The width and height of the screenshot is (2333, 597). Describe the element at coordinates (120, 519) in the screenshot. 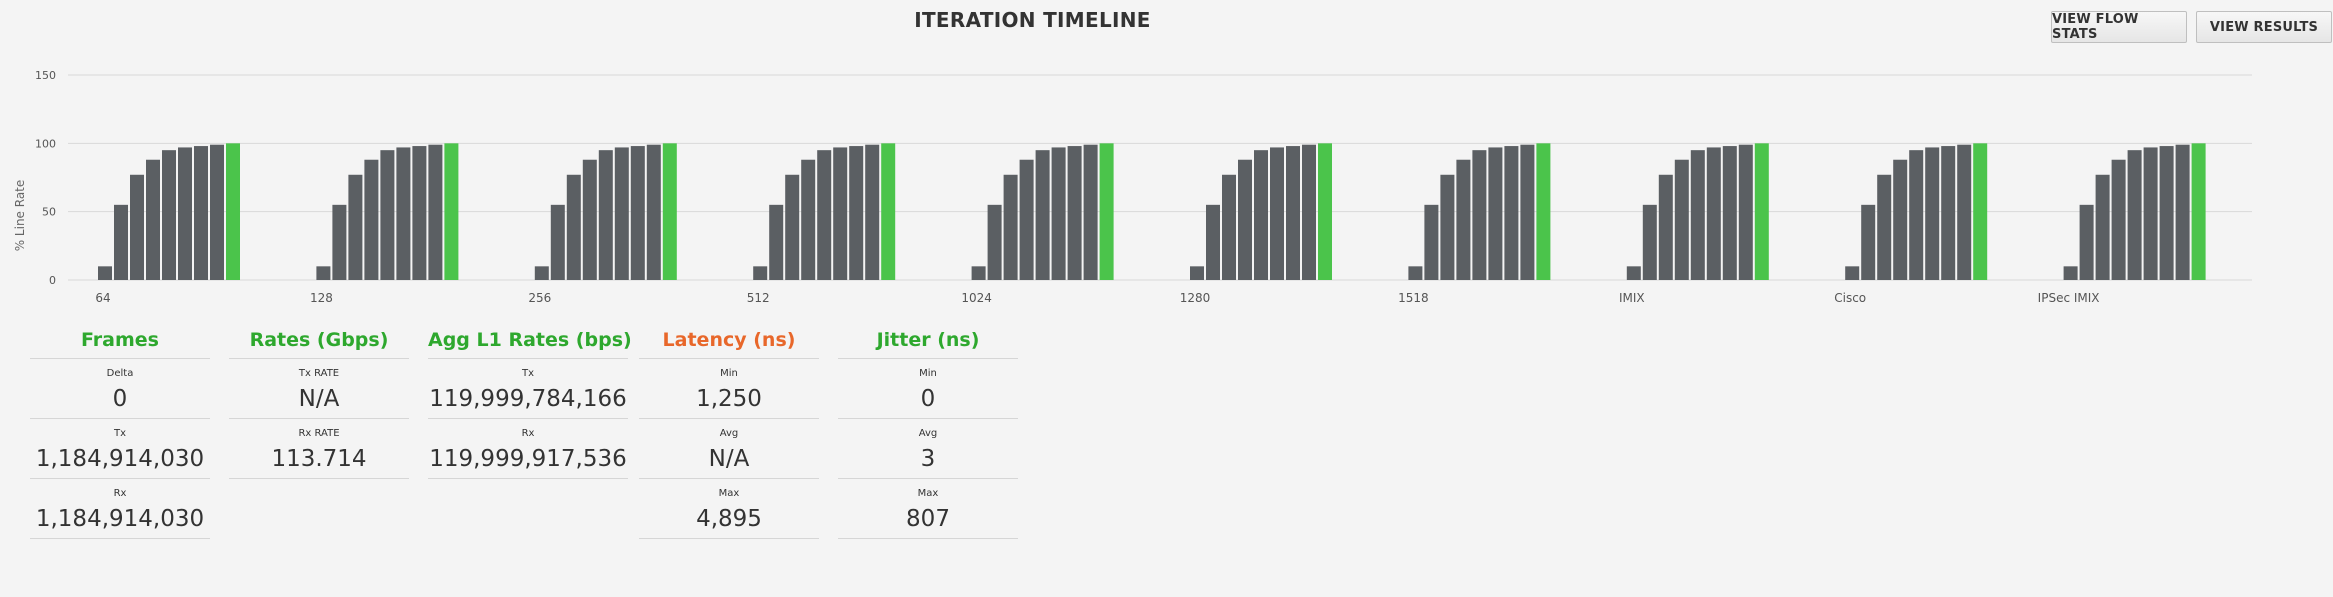

I see `frames-rx-value: 1,184,914,030` at that location.